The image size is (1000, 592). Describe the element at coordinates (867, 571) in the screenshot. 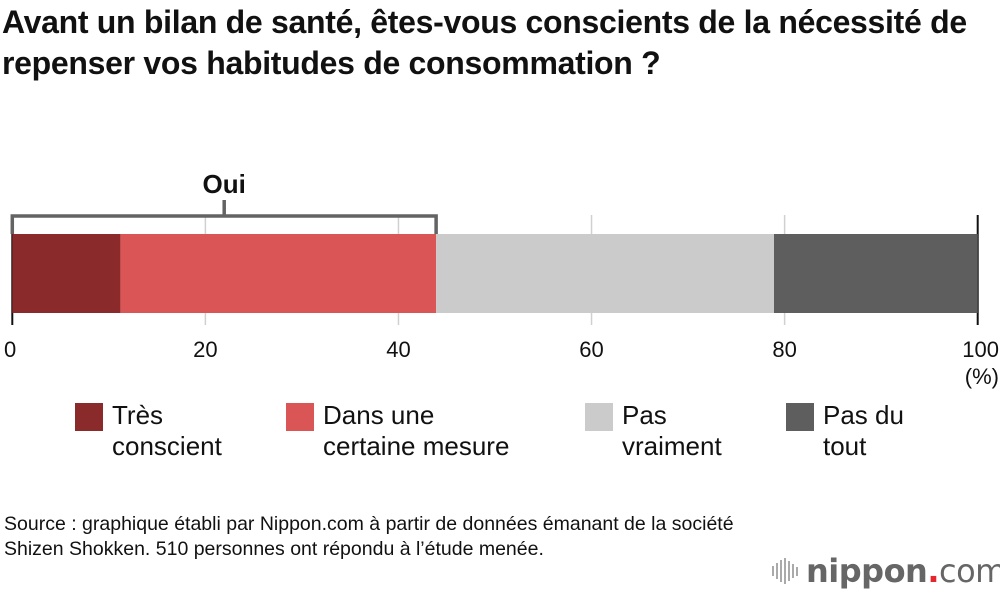

I see `logo-name: nippon` at that location.